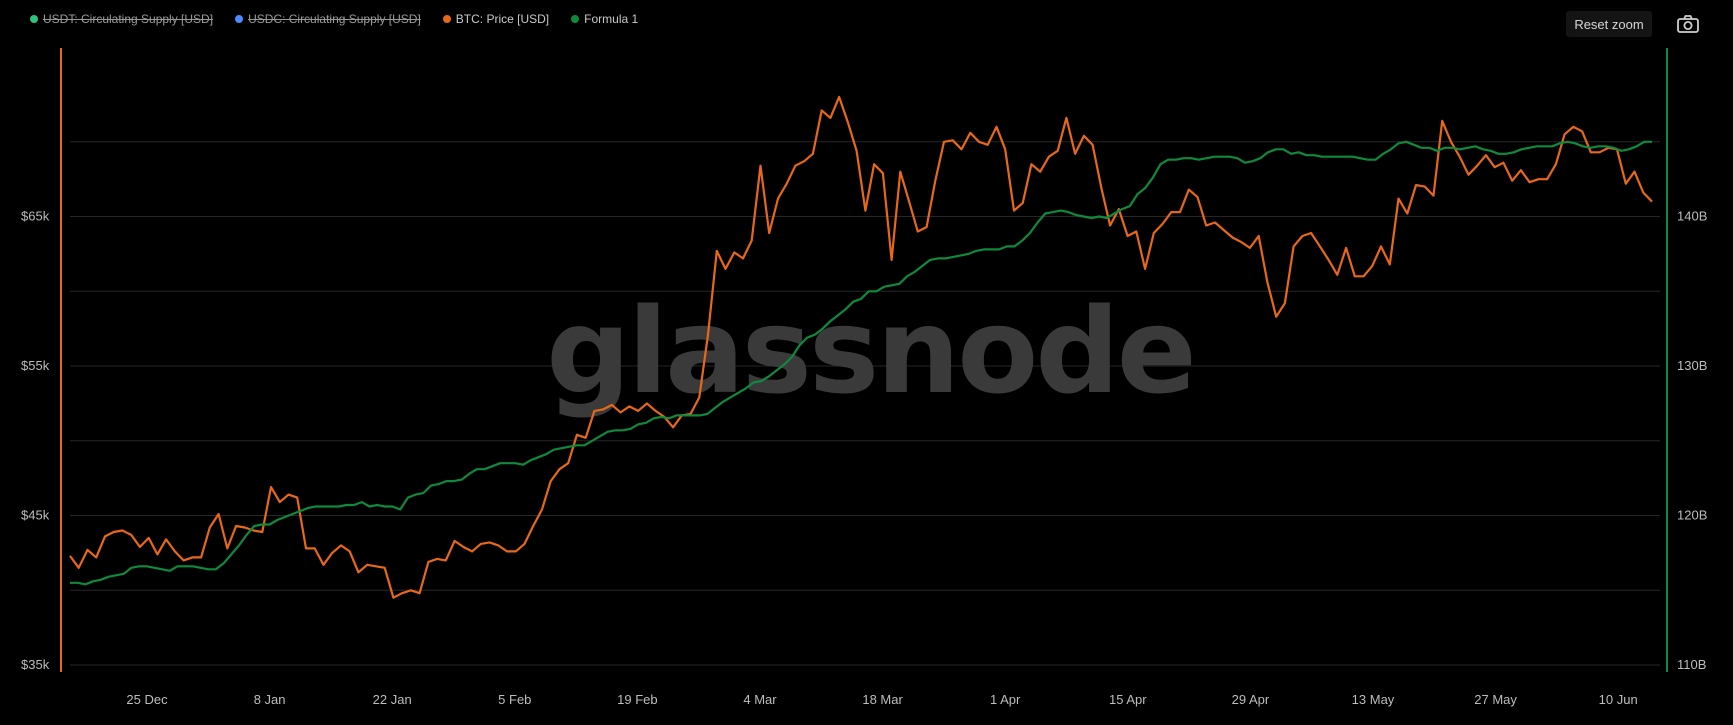  Describe the element at coordinates (611, 19) in the screenshot. I see `legend-label-formula-1: Formula 1` at that location.